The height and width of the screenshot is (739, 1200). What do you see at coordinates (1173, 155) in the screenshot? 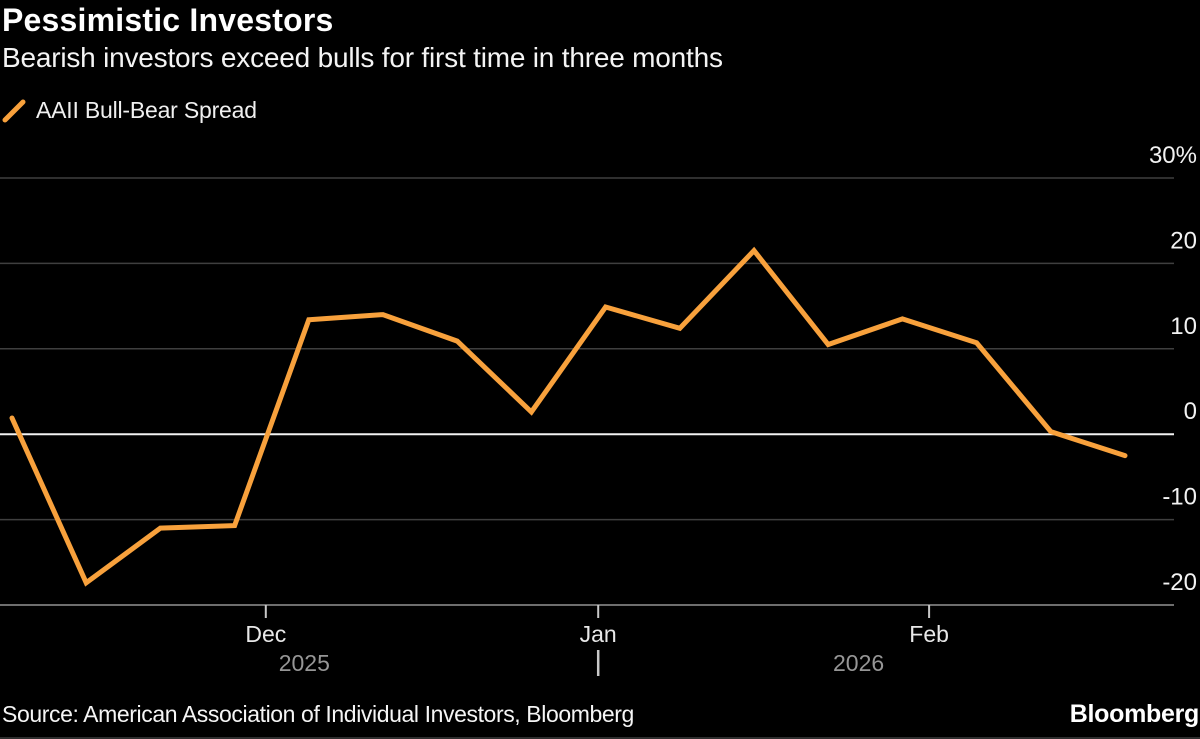
I see `y-axis-label: 30%` at bounding box center [1173, 155].